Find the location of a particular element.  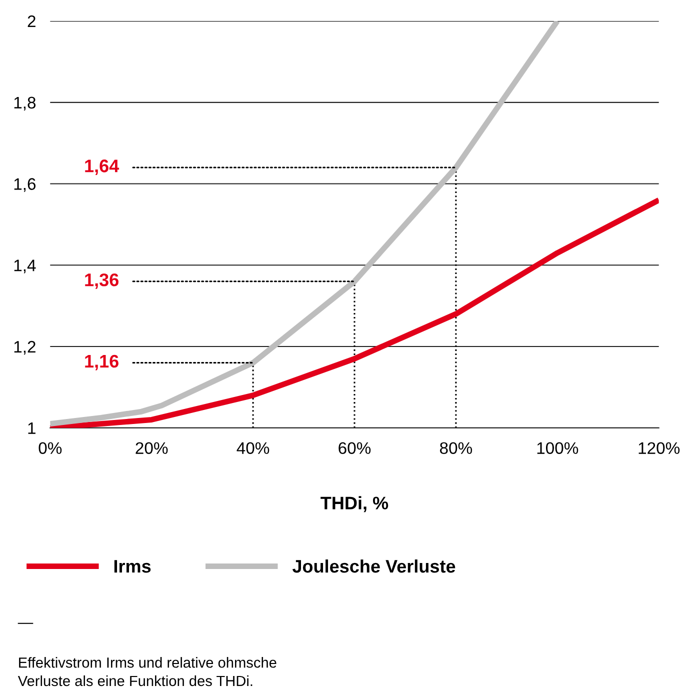

x-tick-label: 60% is located at coordinates (354, 448).